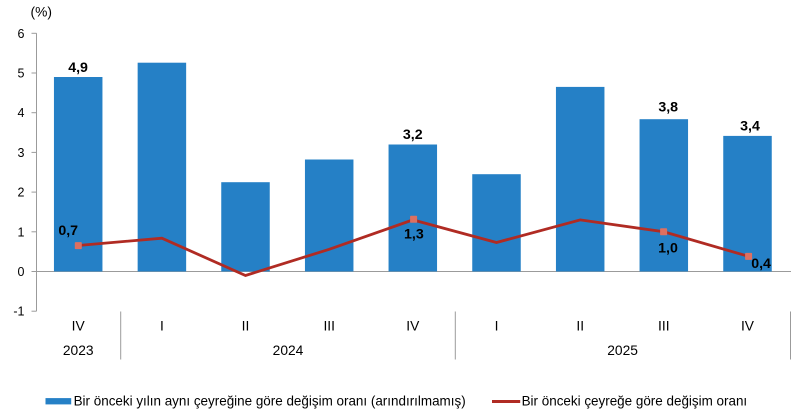  I want to click on svg-text: 3,8, so click(668, 108).